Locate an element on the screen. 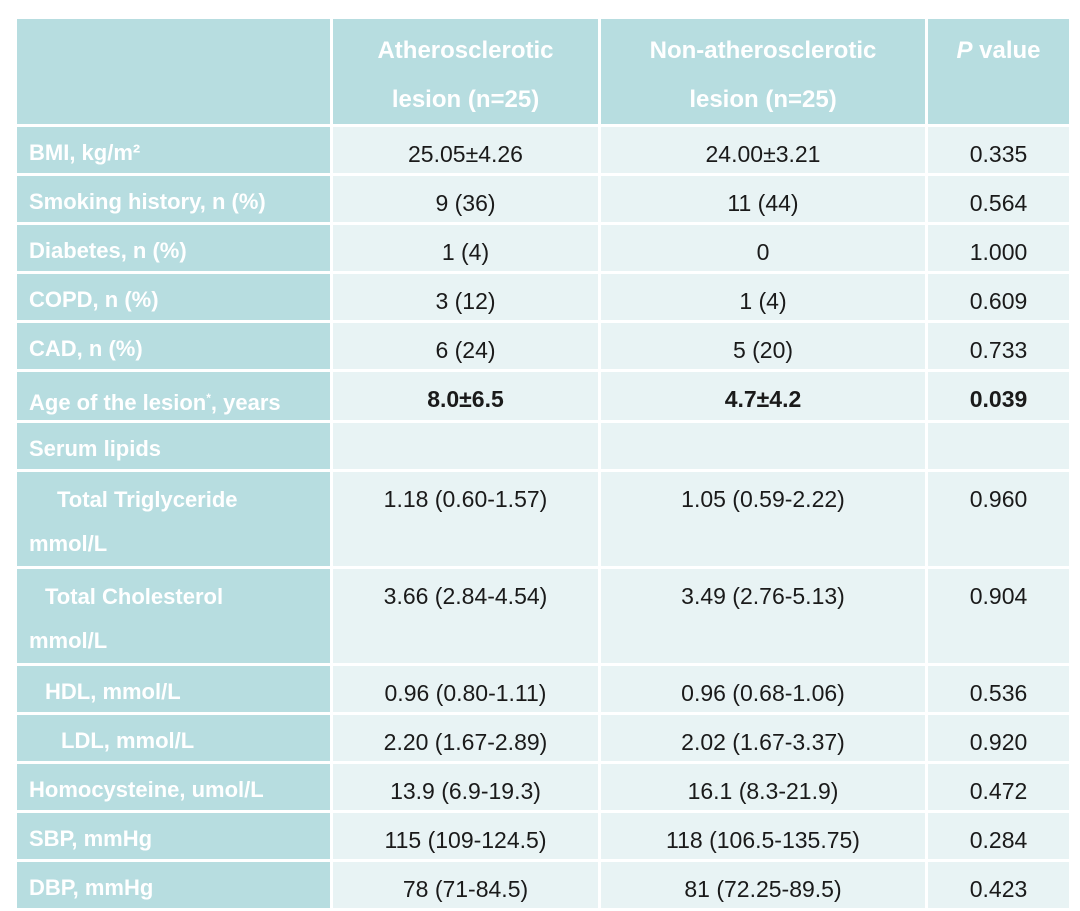 This screenshot has width=1080, height=911. table-row: COPD, n (%) 3 (12) 1 (4) 0.609 is located at coordinates (543, 297).